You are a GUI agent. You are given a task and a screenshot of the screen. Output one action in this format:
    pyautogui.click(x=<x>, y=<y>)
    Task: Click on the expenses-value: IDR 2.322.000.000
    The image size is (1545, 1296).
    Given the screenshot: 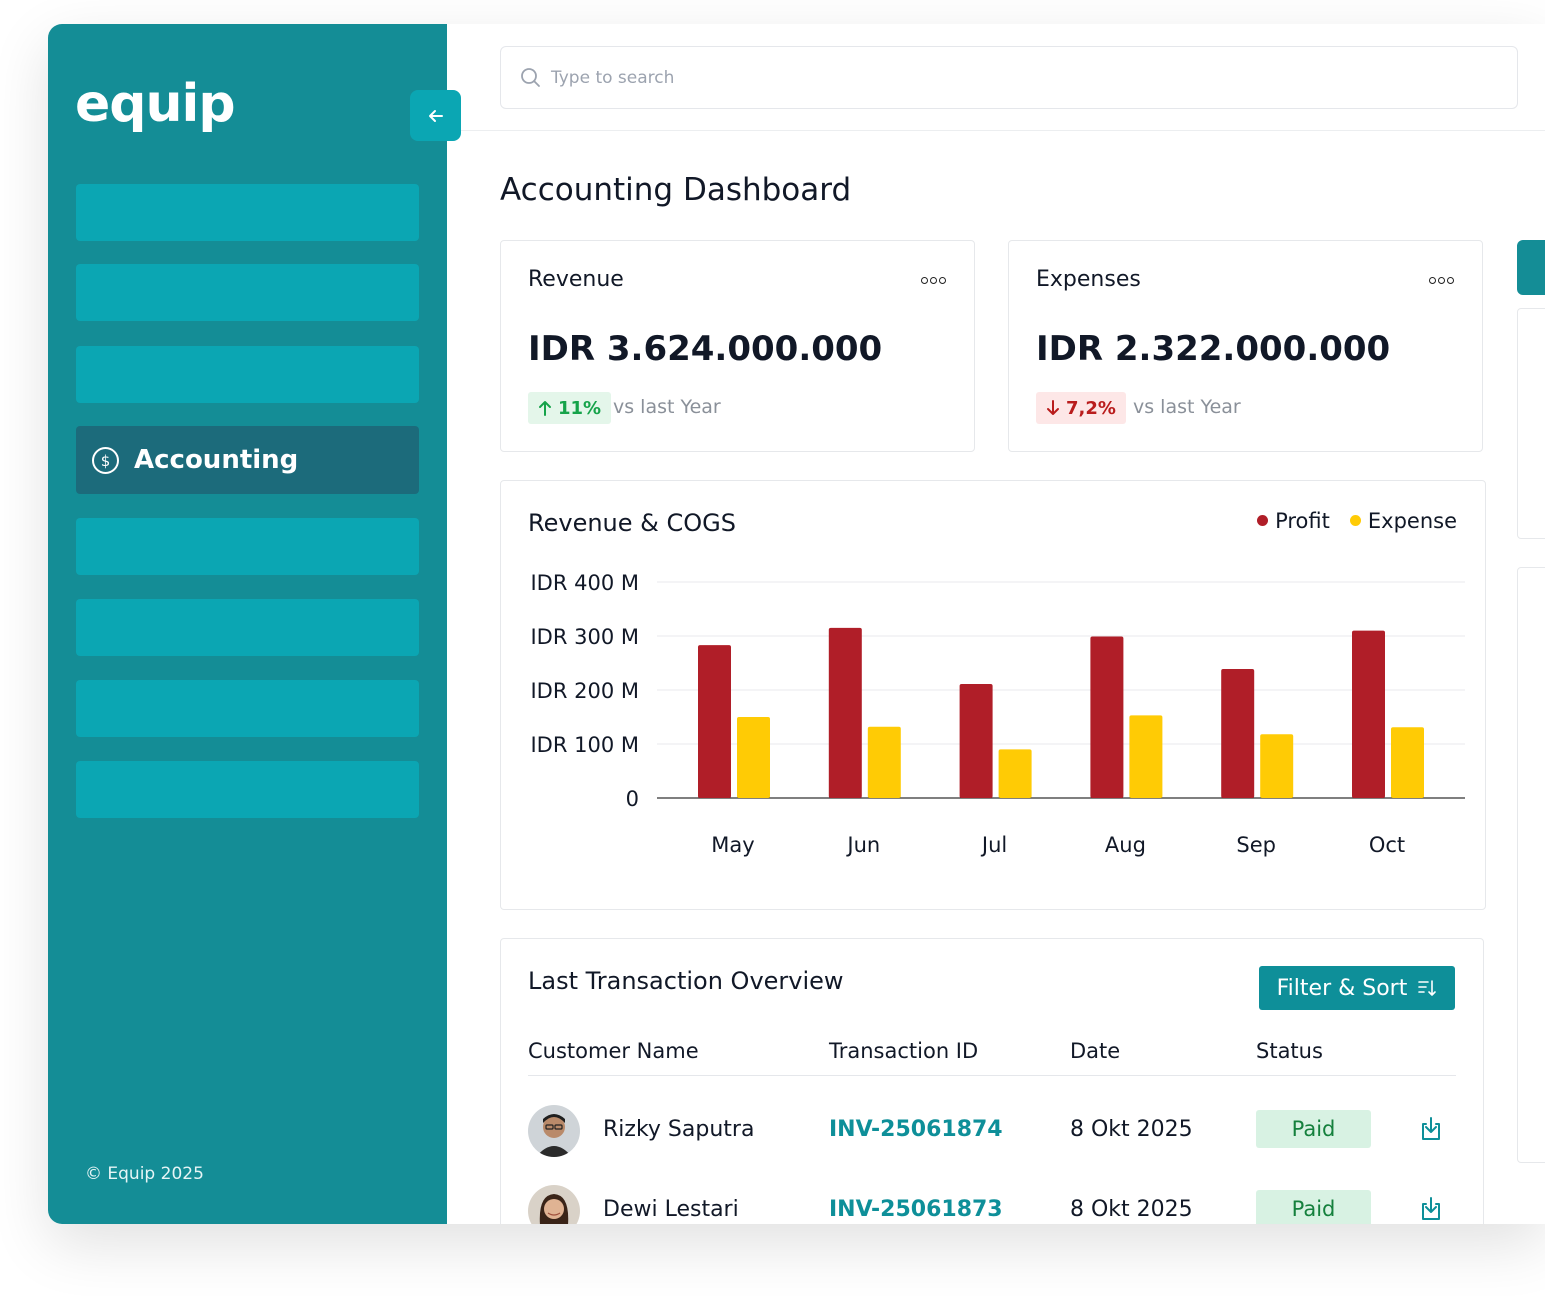 What is the action you would take?
    pyautogui.click(x=1213, y=349)
    